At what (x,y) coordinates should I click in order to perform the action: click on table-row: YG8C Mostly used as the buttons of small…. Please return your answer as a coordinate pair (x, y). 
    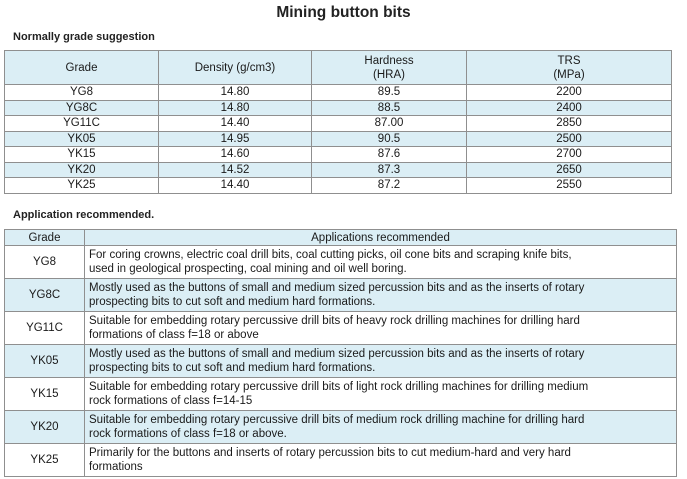
    Looking at the image, I should click on (340, 295).